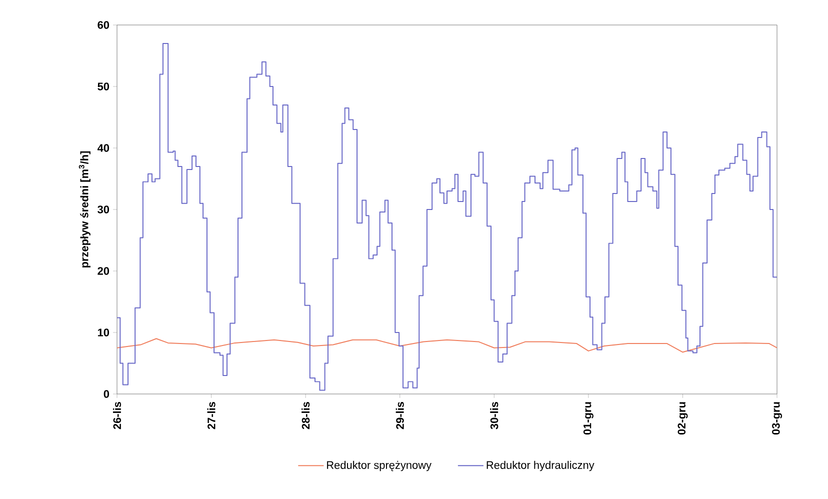 This screenshot has width=828, height=499. Describe the element at coordinates (306, 416) in the screenshot. I see `x-tick-label: 28-lis` at that location.